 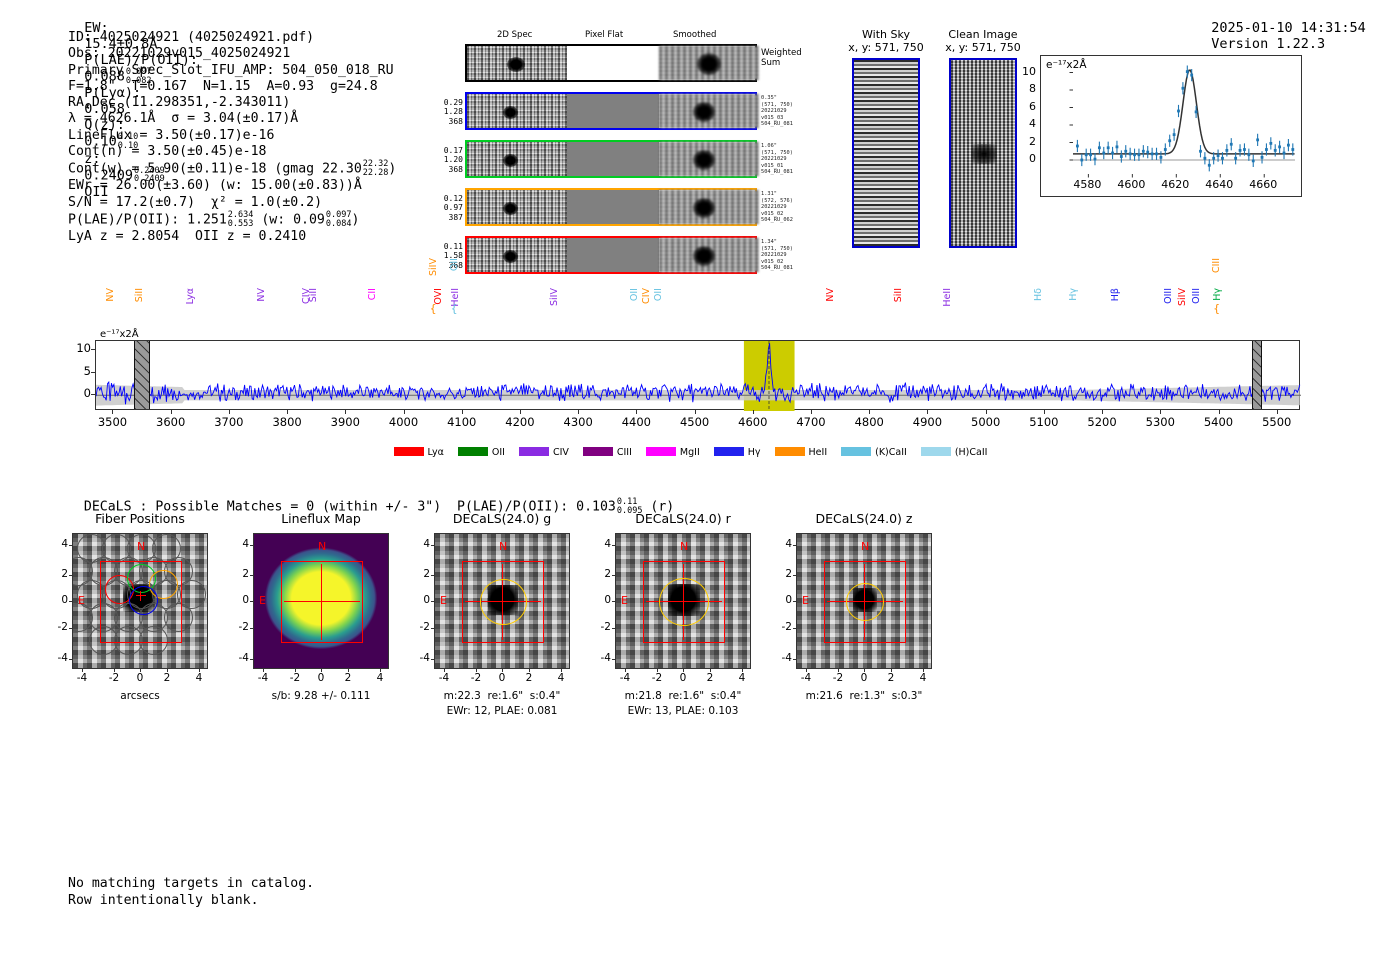 What do you see at coordinates (1268, 44) in the screenshot?
I see `version-text: Version 1.22.3` at bounding box center [1268, 44].